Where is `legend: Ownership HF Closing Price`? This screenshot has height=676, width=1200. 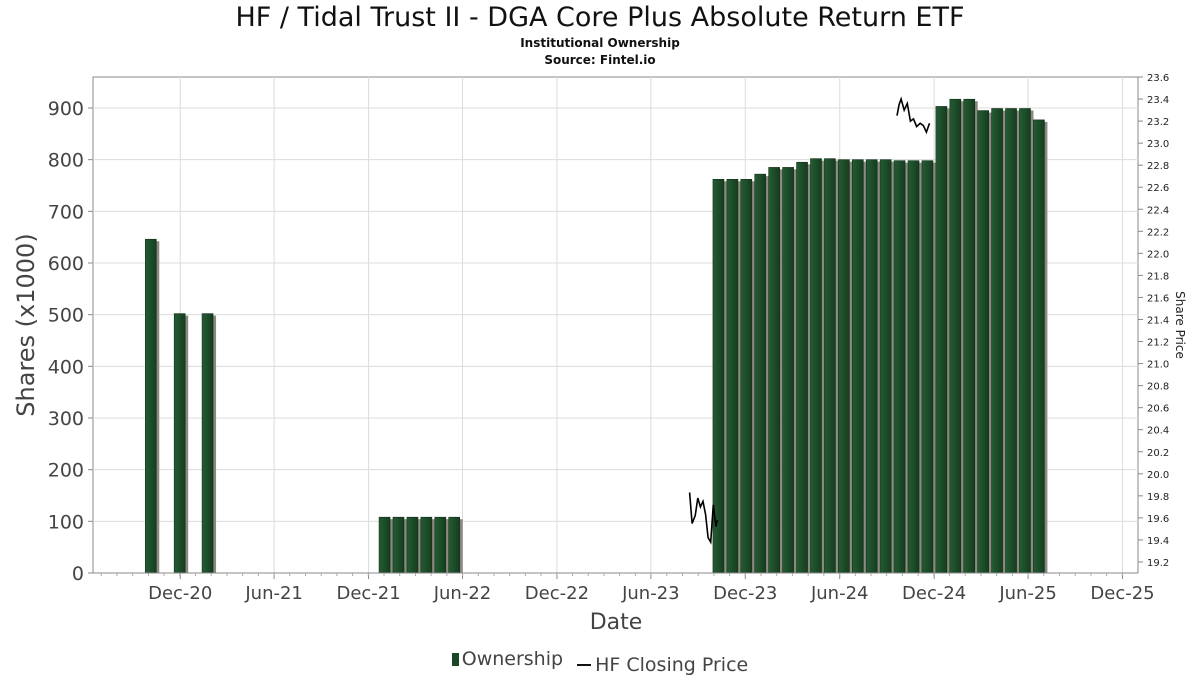 legend: Ownership HF Closing Price is located at coordinates (600, 662).